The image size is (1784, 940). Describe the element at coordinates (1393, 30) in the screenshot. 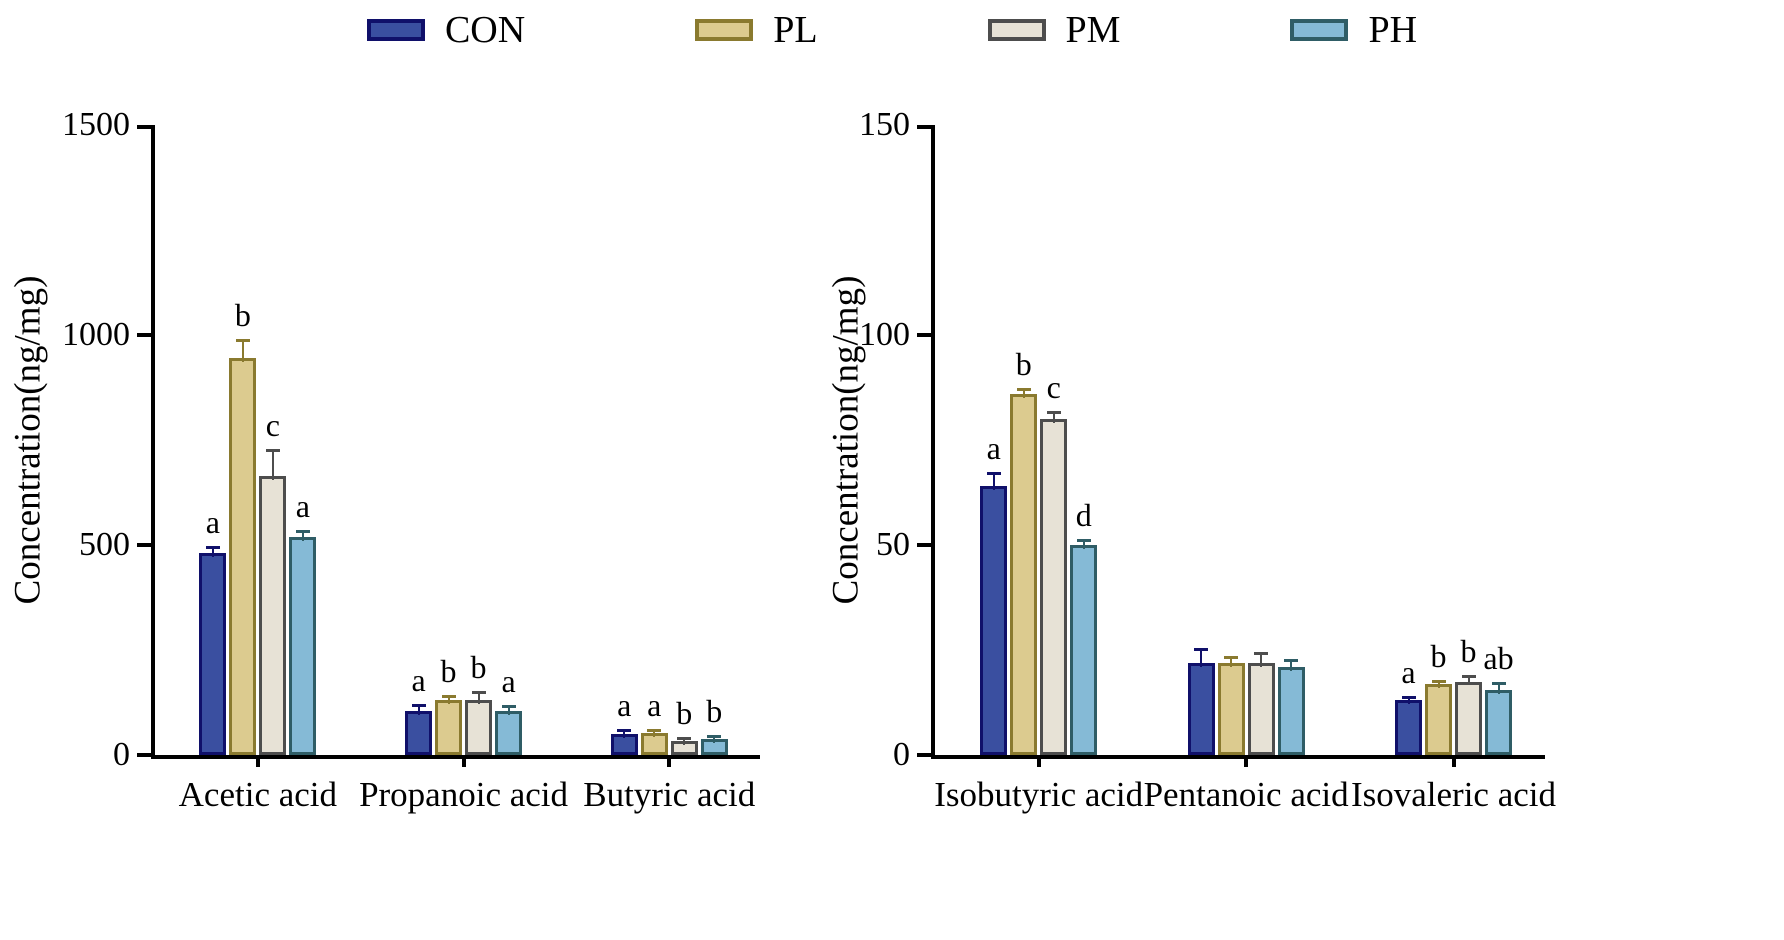

I see `legend-label-ph: PH` at that location.